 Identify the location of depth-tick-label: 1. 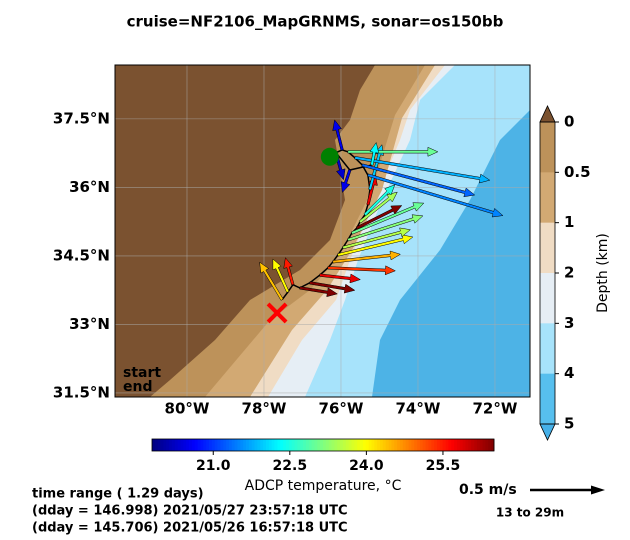
(569, 222).